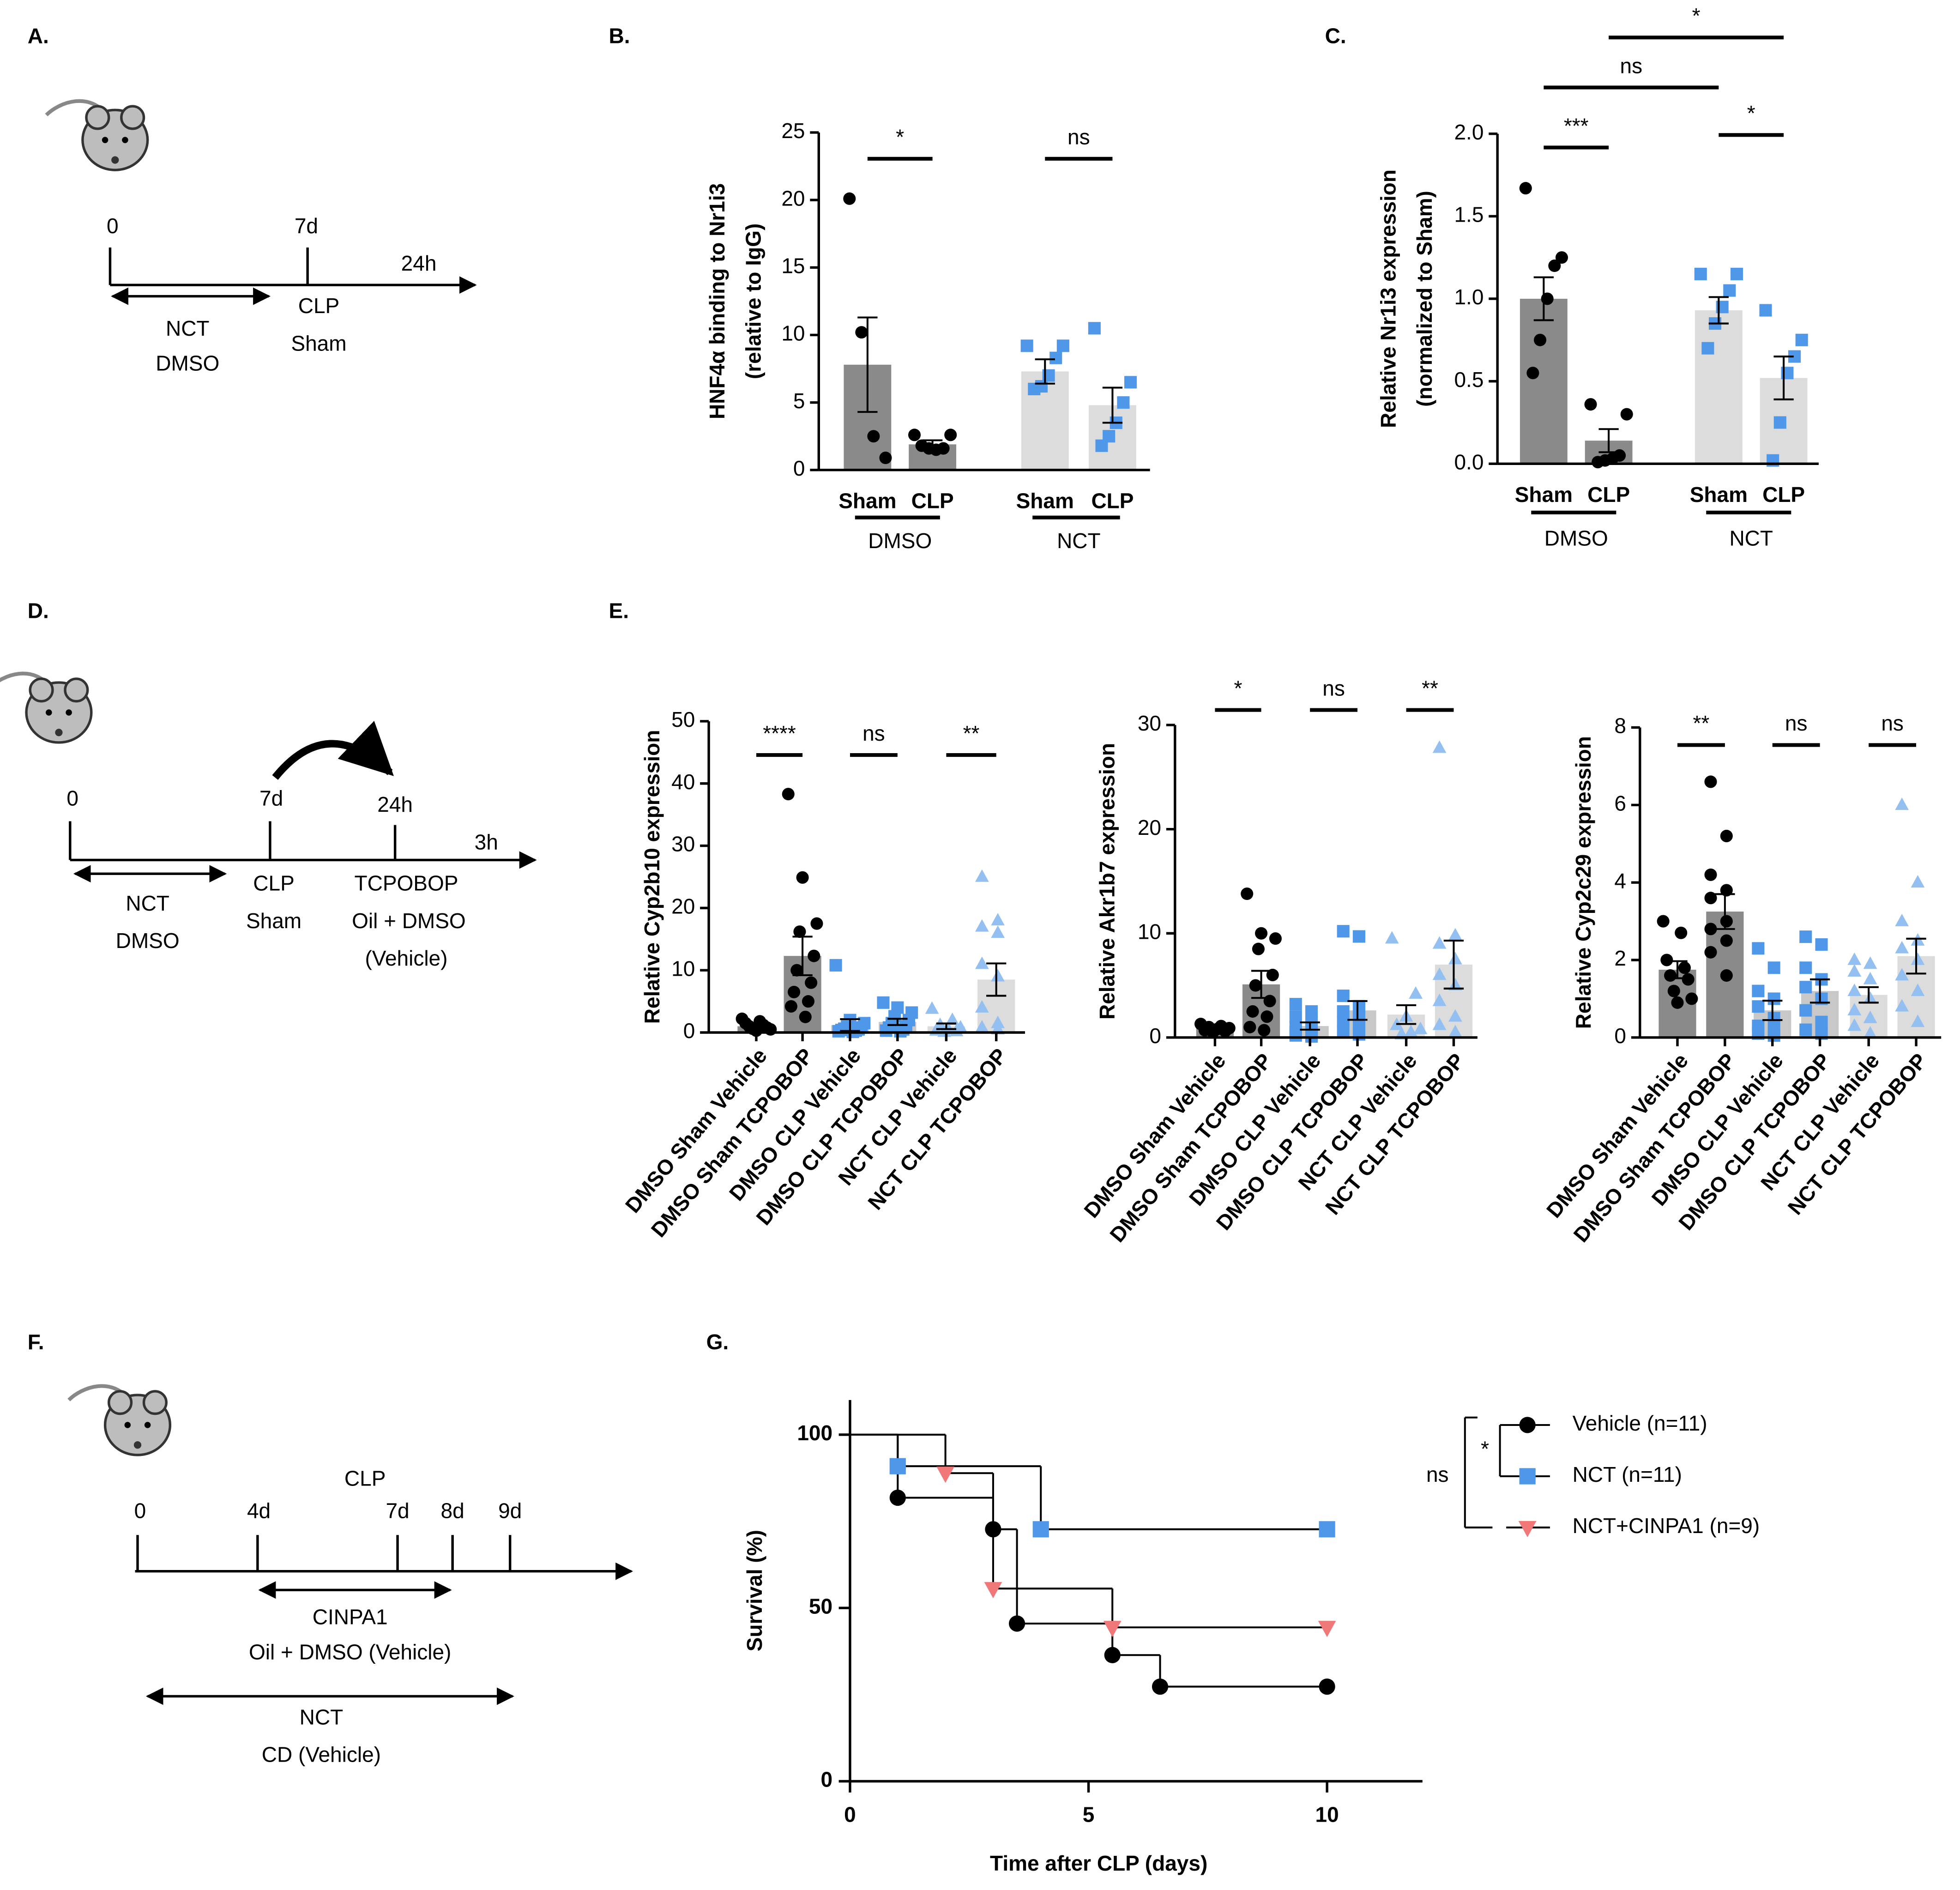  What do you see at coordinates (652, 877) in the screenshot?
I see `y-axis-label: Relative Cyp2b10 expression` at bounding box center [652, 877].